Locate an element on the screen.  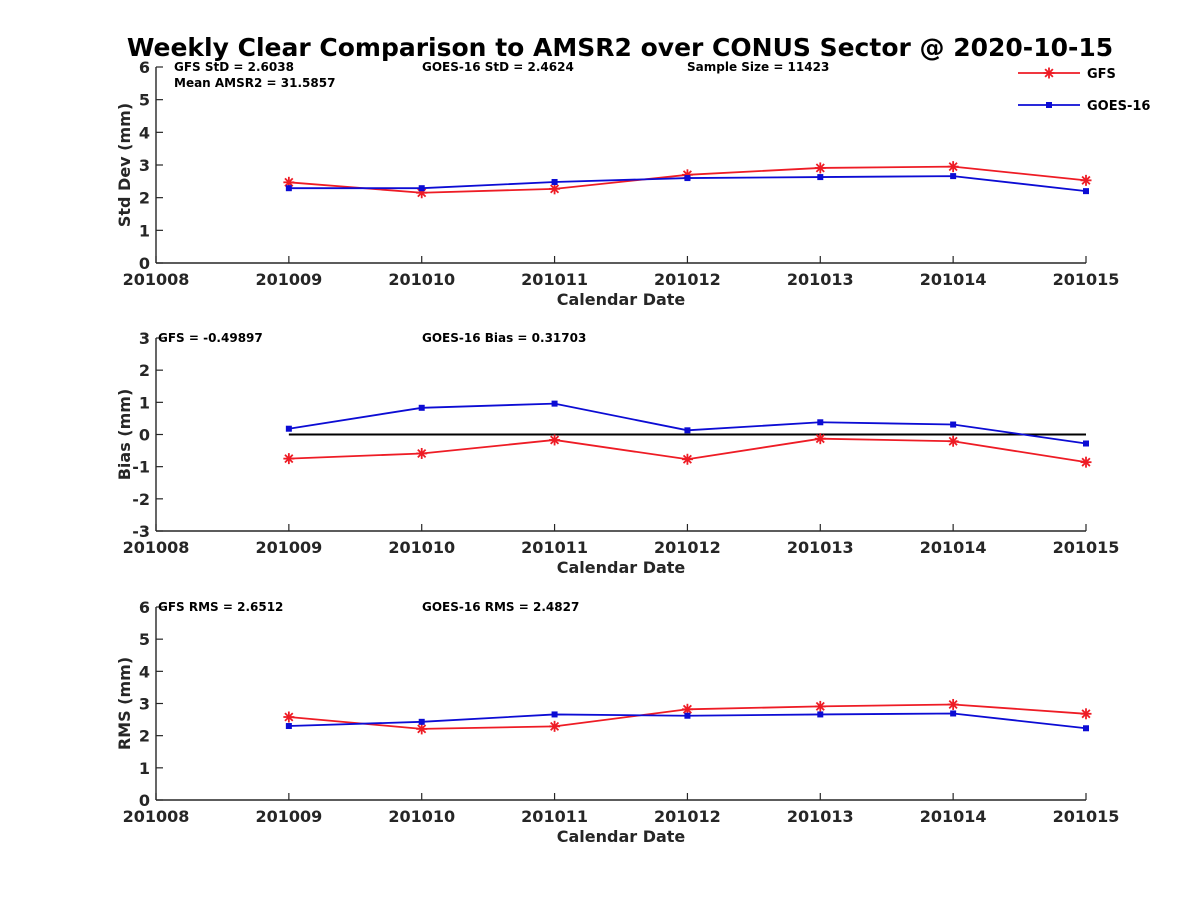
x-tick-label: 201008 is located at coordinates (156, 279).